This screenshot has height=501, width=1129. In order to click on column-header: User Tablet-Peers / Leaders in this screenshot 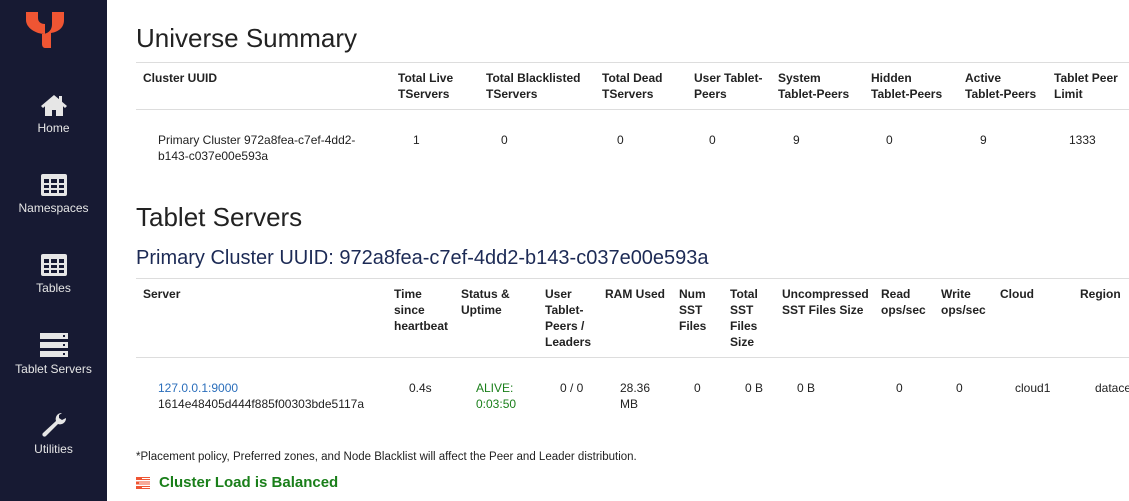, I will do `click(568, 318)`.